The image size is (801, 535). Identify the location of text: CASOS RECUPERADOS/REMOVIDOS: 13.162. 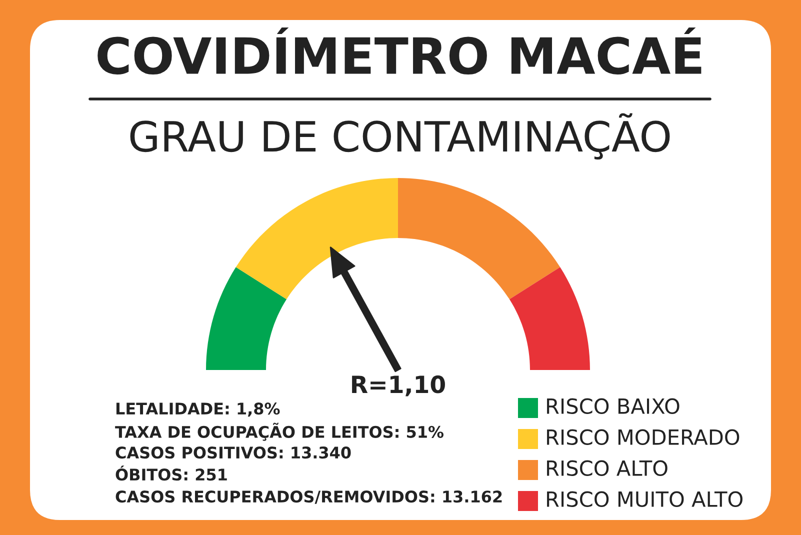
(309, 497).